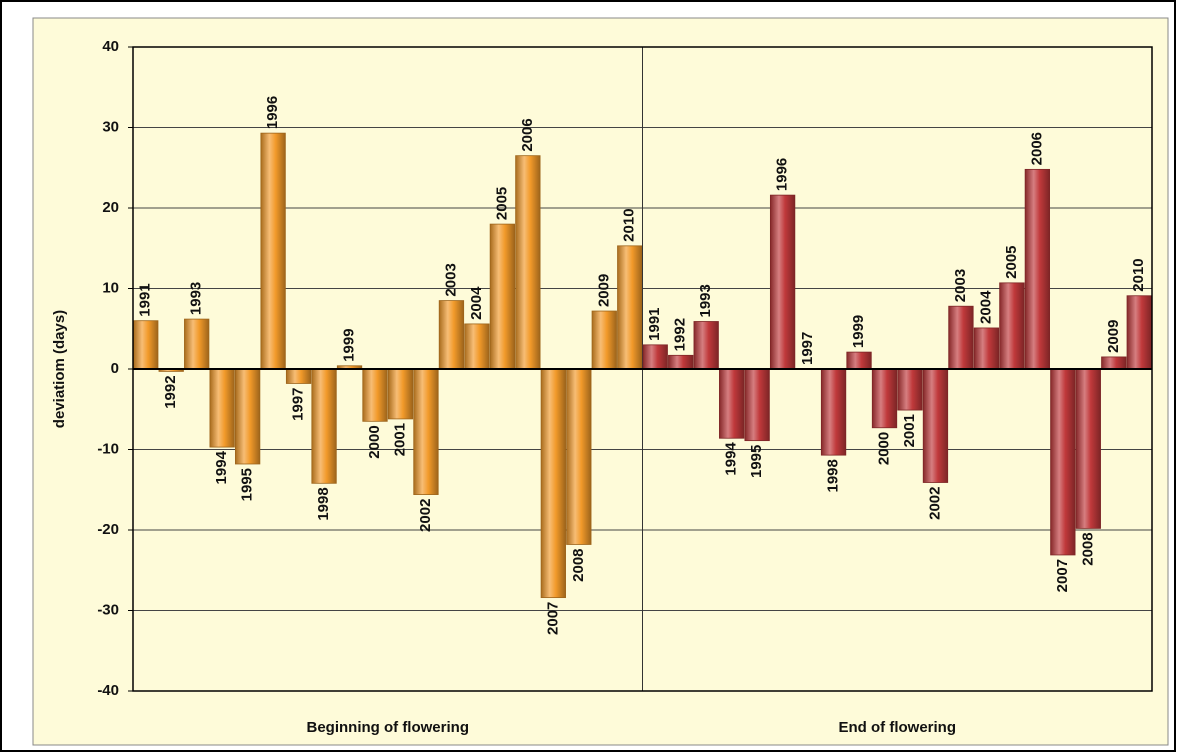 Image resolution: width=1177 pixels, height=753 pixels. What do you see at coordinates (110, 46) in the screenshot?
I see `y-tick-label: 40` at bounding box center [110, 46].